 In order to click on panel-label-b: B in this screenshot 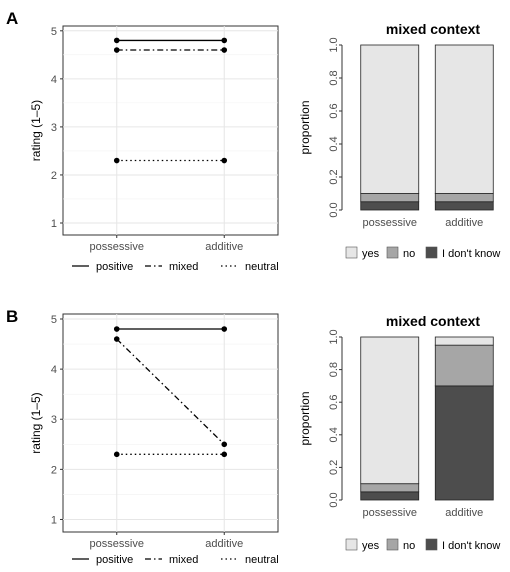, I will do `click(12, 316)`.